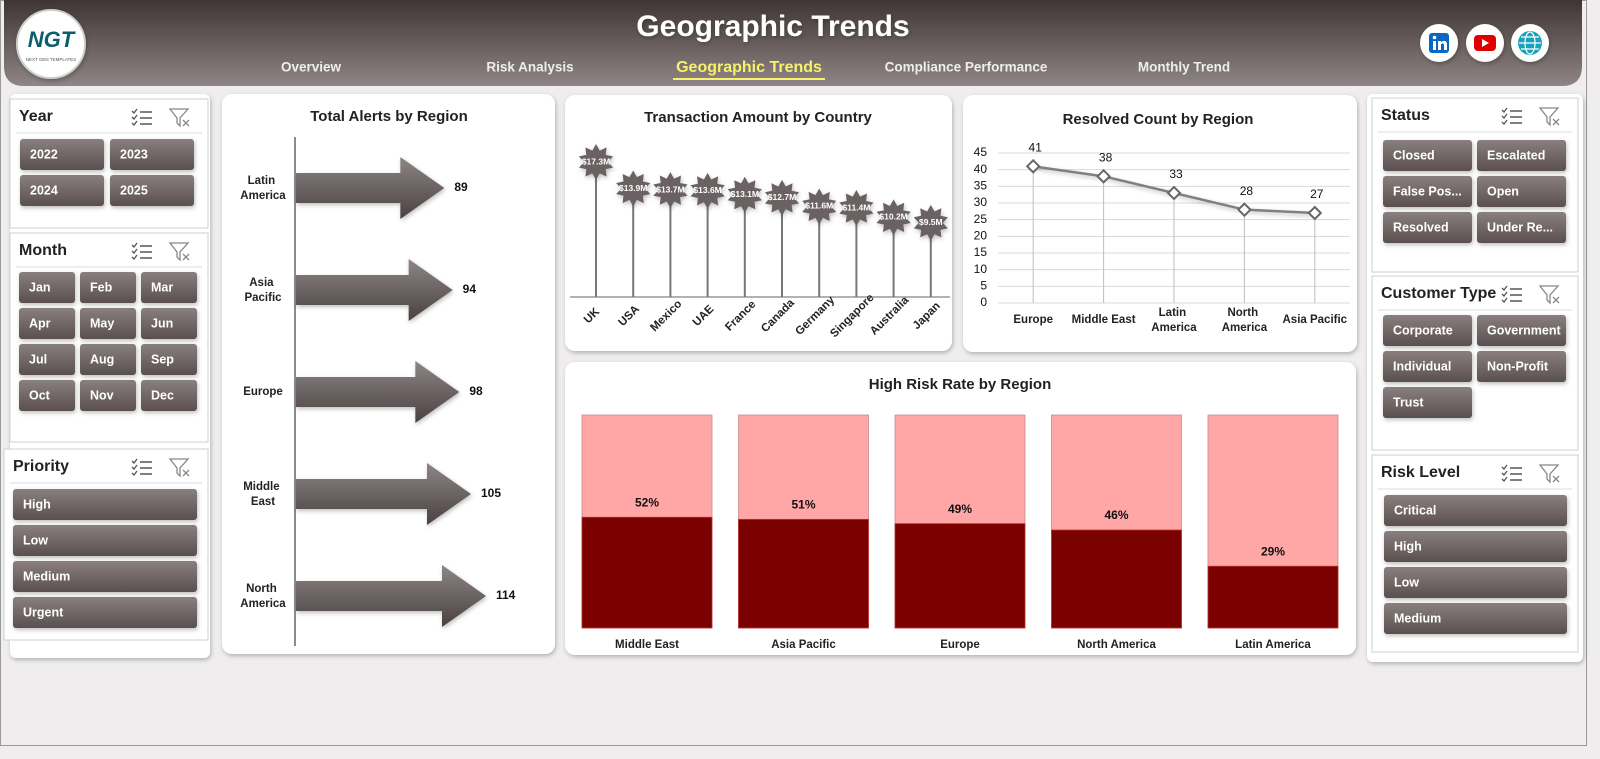  What do you see at coordinates (1503, 191) in the screenshot?
I see `slicer-button-label: Open` at bounding box center [1503, 191].